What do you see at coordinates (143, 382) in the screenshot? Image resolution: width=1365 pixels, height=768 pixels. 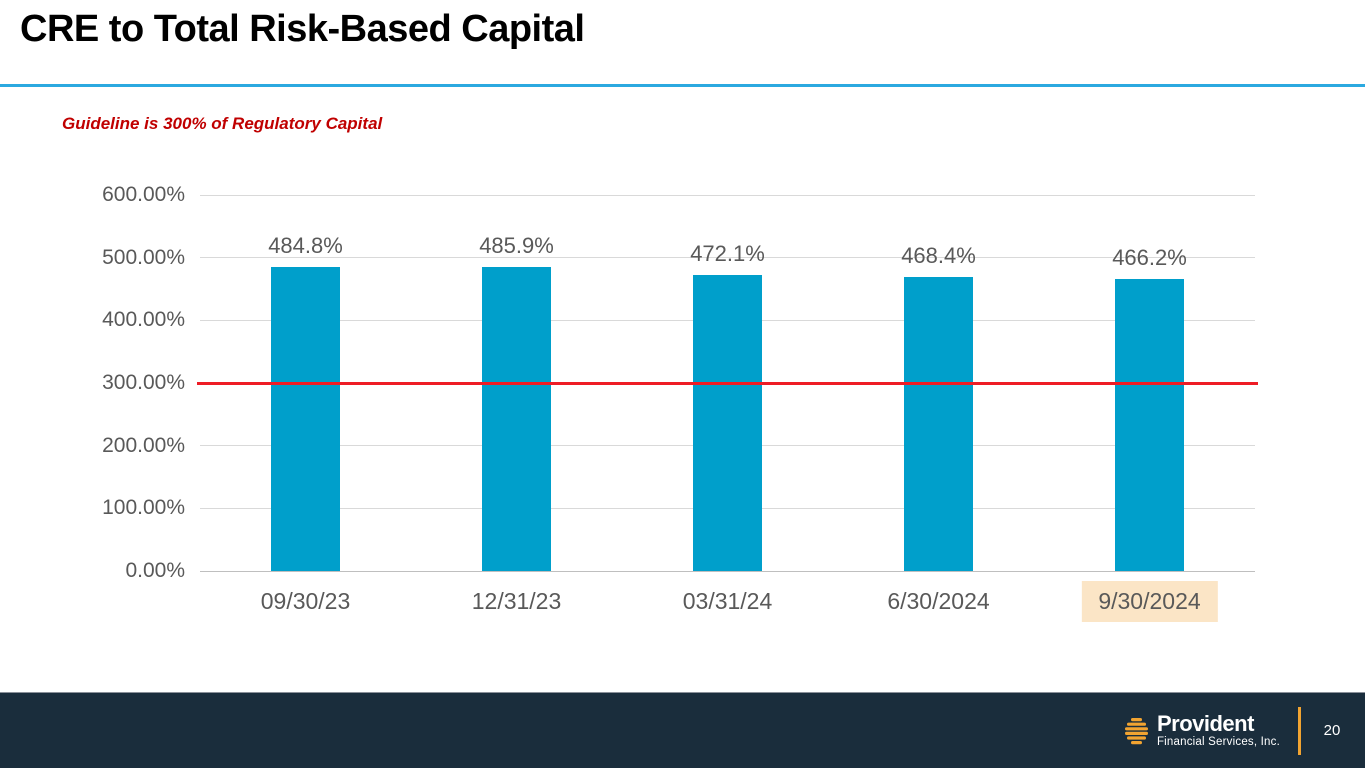 I see `y-axis-tick: 300.00%` at bounding box center [143, 382].